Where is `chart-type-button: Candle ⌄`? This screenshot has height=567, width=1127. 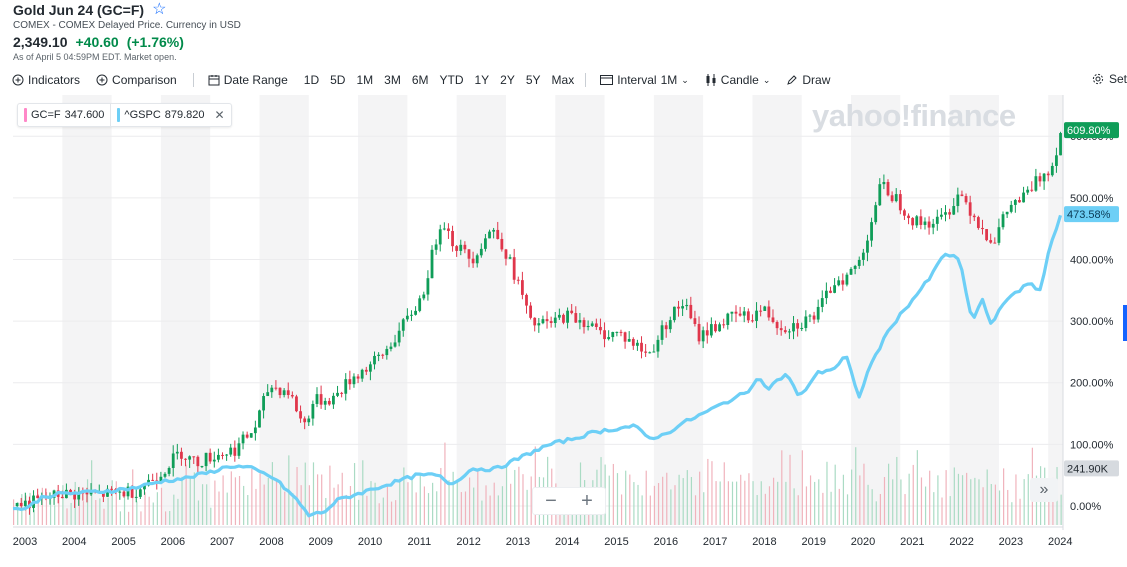 chart-type-button: Candle ⌄ is located at coordinates (737, 80).